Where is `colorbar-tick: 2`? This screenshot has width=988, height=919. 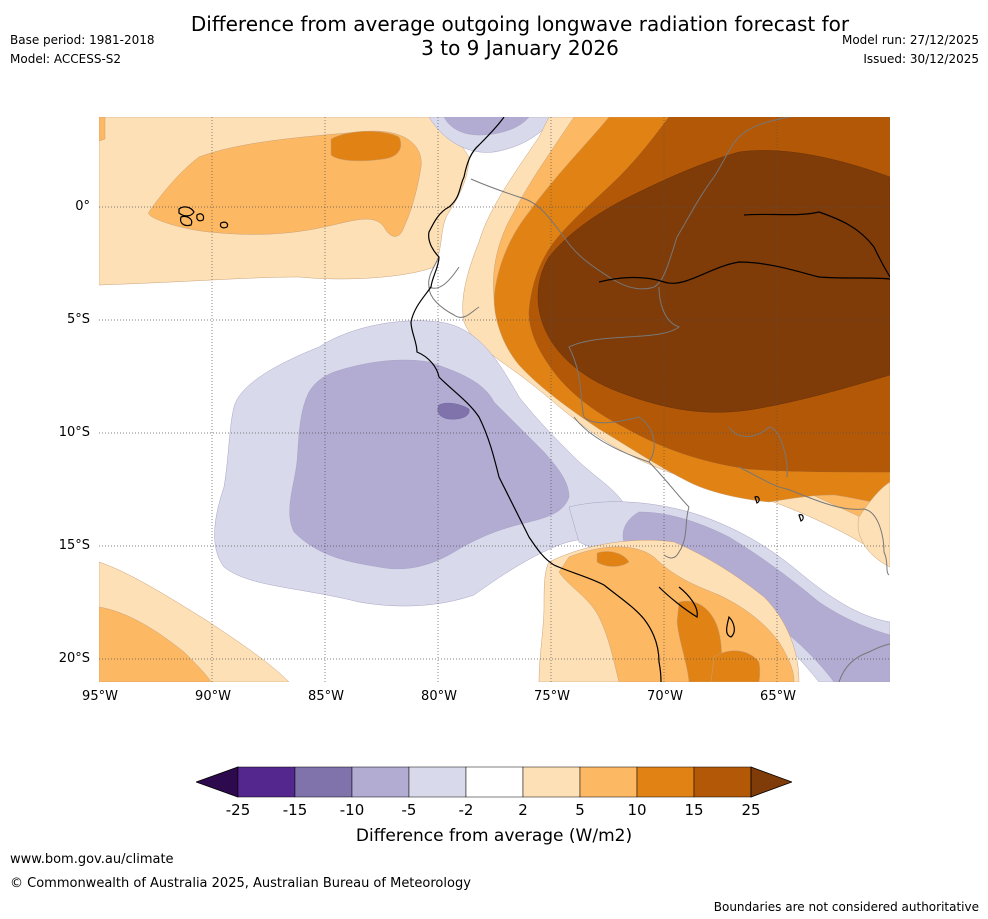 colorbar-tick: 2 is located at coordinates (523, 810).